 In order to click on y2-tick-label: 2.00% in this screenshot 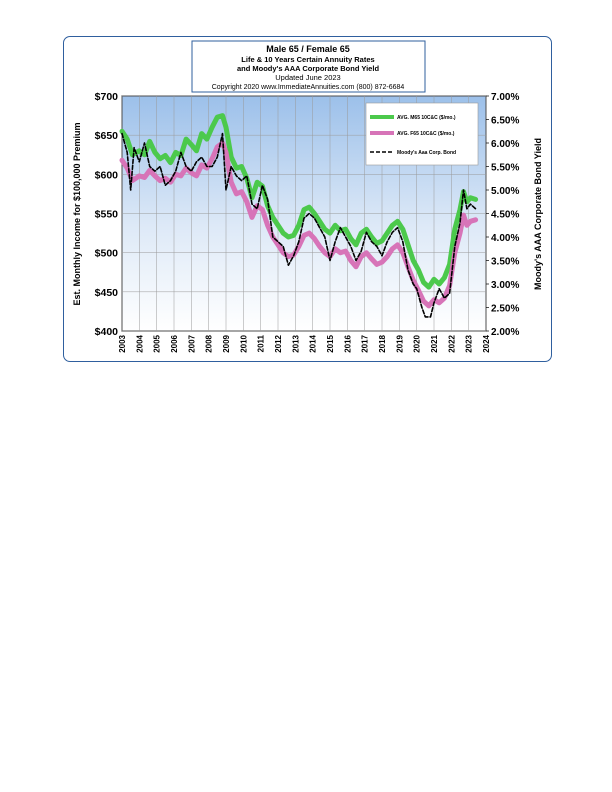, I will do `click(505, 332)`.